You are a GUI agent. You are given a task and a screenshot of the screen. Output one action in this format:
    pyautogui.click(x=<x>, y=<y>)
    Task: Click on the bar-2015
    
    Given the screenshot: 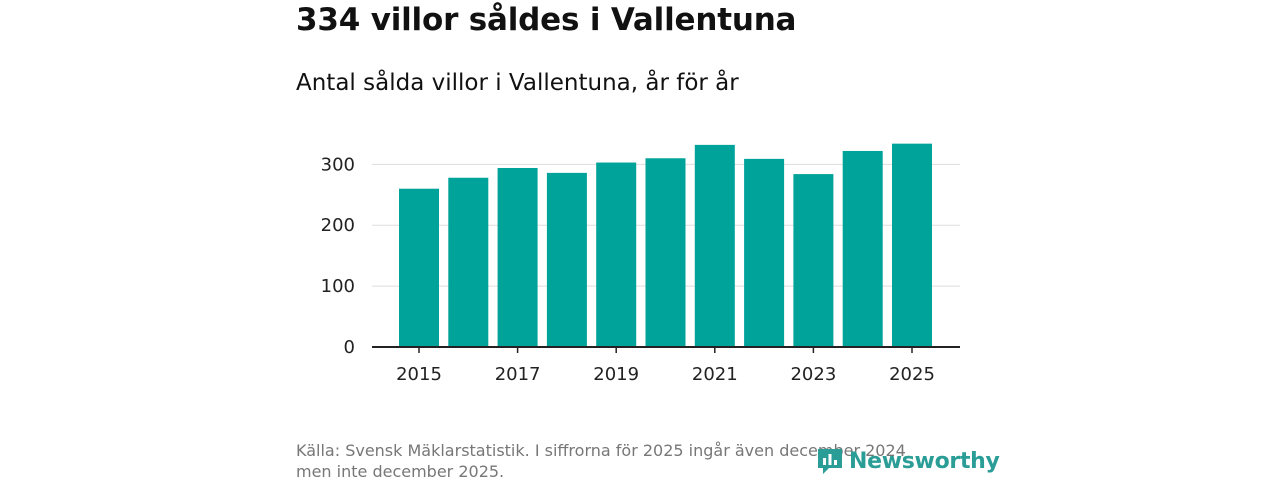 What is the action you would take?
    pyautogui.click(x=419, y=267)
    